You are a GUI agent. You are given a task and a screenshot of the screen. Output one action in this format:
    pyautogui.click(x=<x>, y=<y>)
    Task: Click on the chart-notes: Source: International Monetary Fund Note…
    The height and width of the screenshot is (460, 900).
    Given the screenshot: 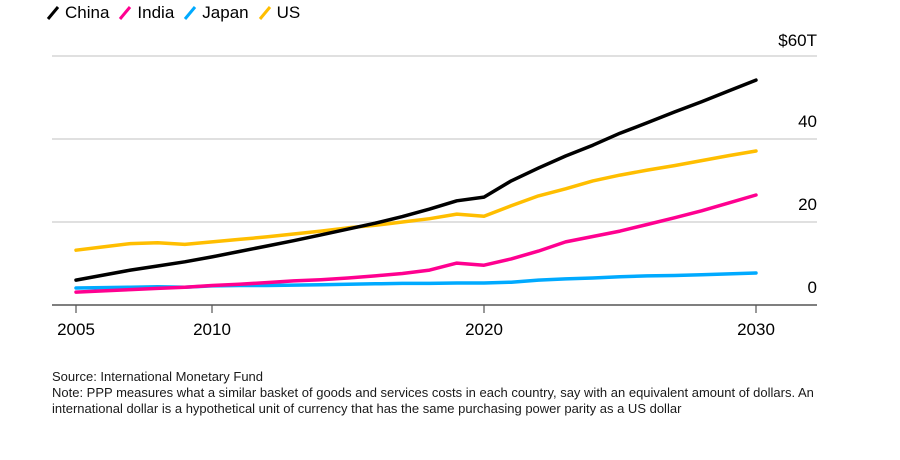 What is the action you would take?
    pyautogui.click(x=447, y=393)
    